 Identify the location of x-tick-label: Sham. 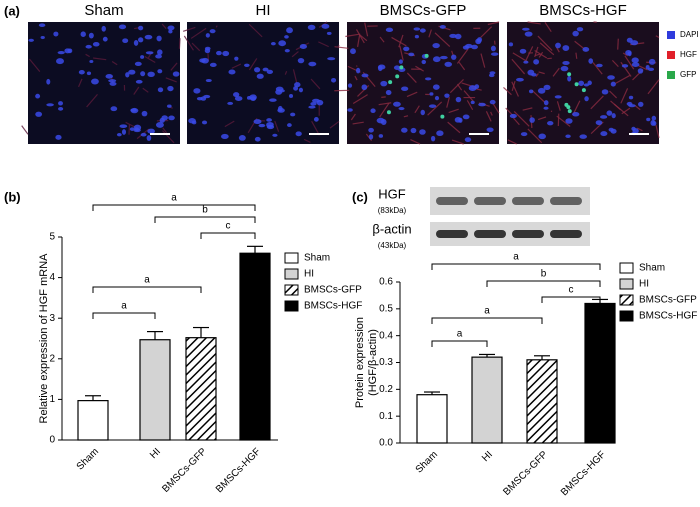
(88, 459).